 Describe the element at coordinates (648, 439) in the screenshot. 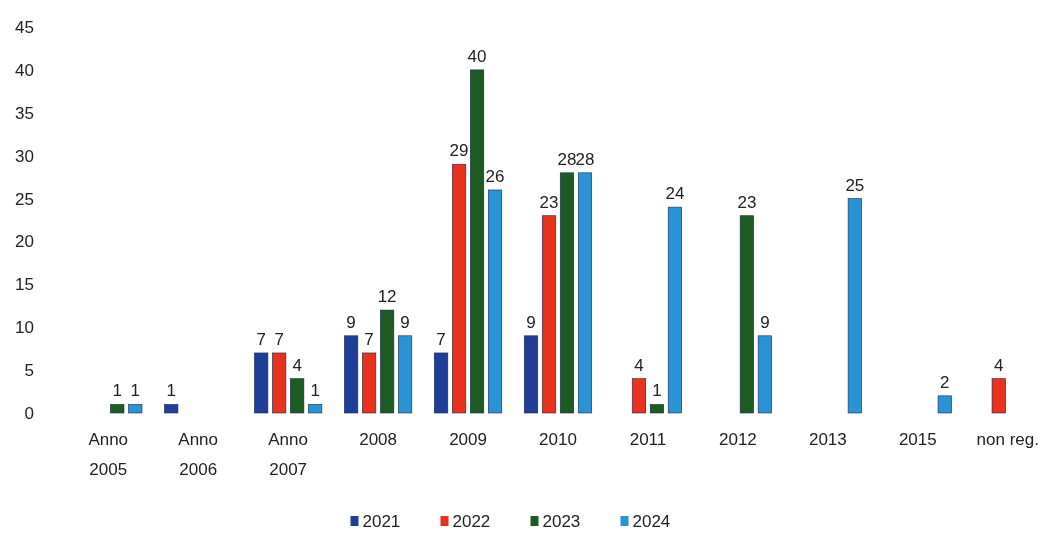

I see `x-tick-label: 2011` at that location.